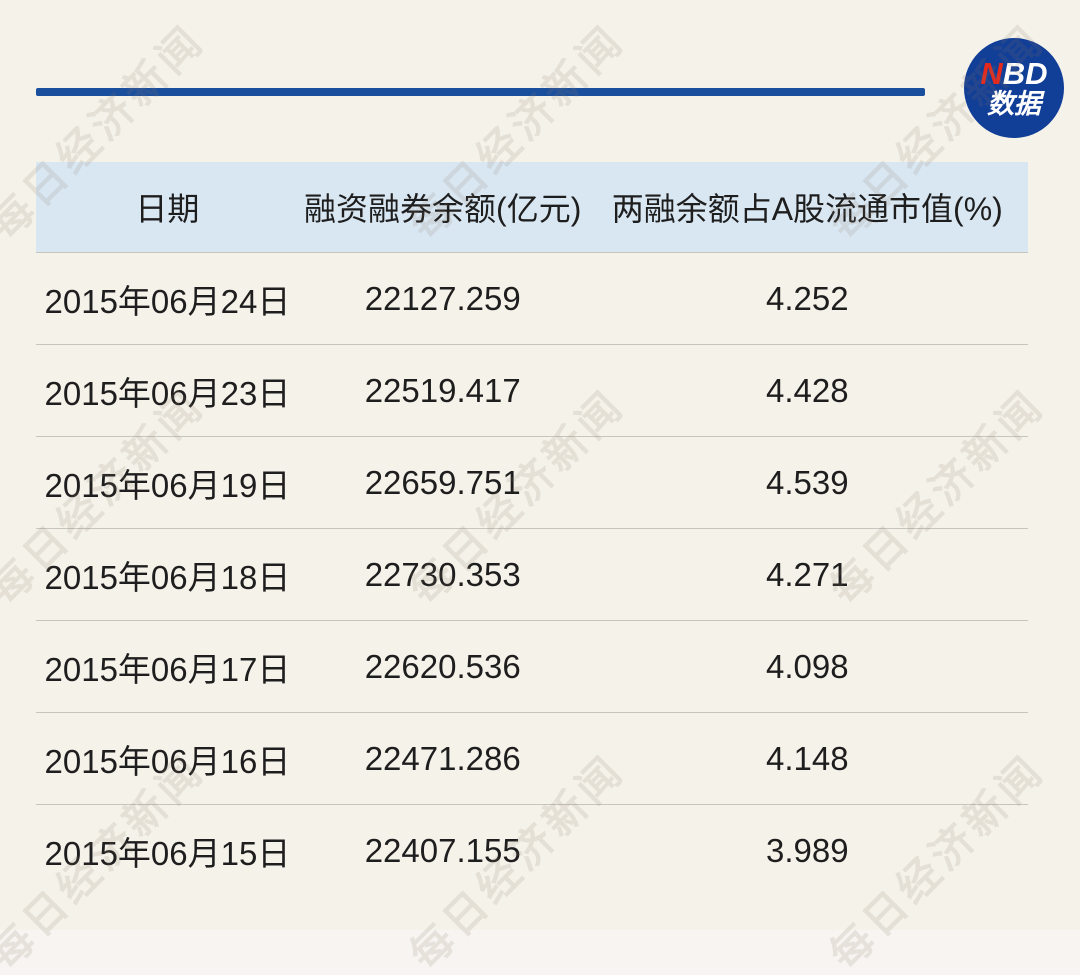 The height and width of the screenshot is (975, 1080). Describe the element at coordinates (167, 485) in the screenshot. I see `cell-date: 2015年06月19日` at that location.